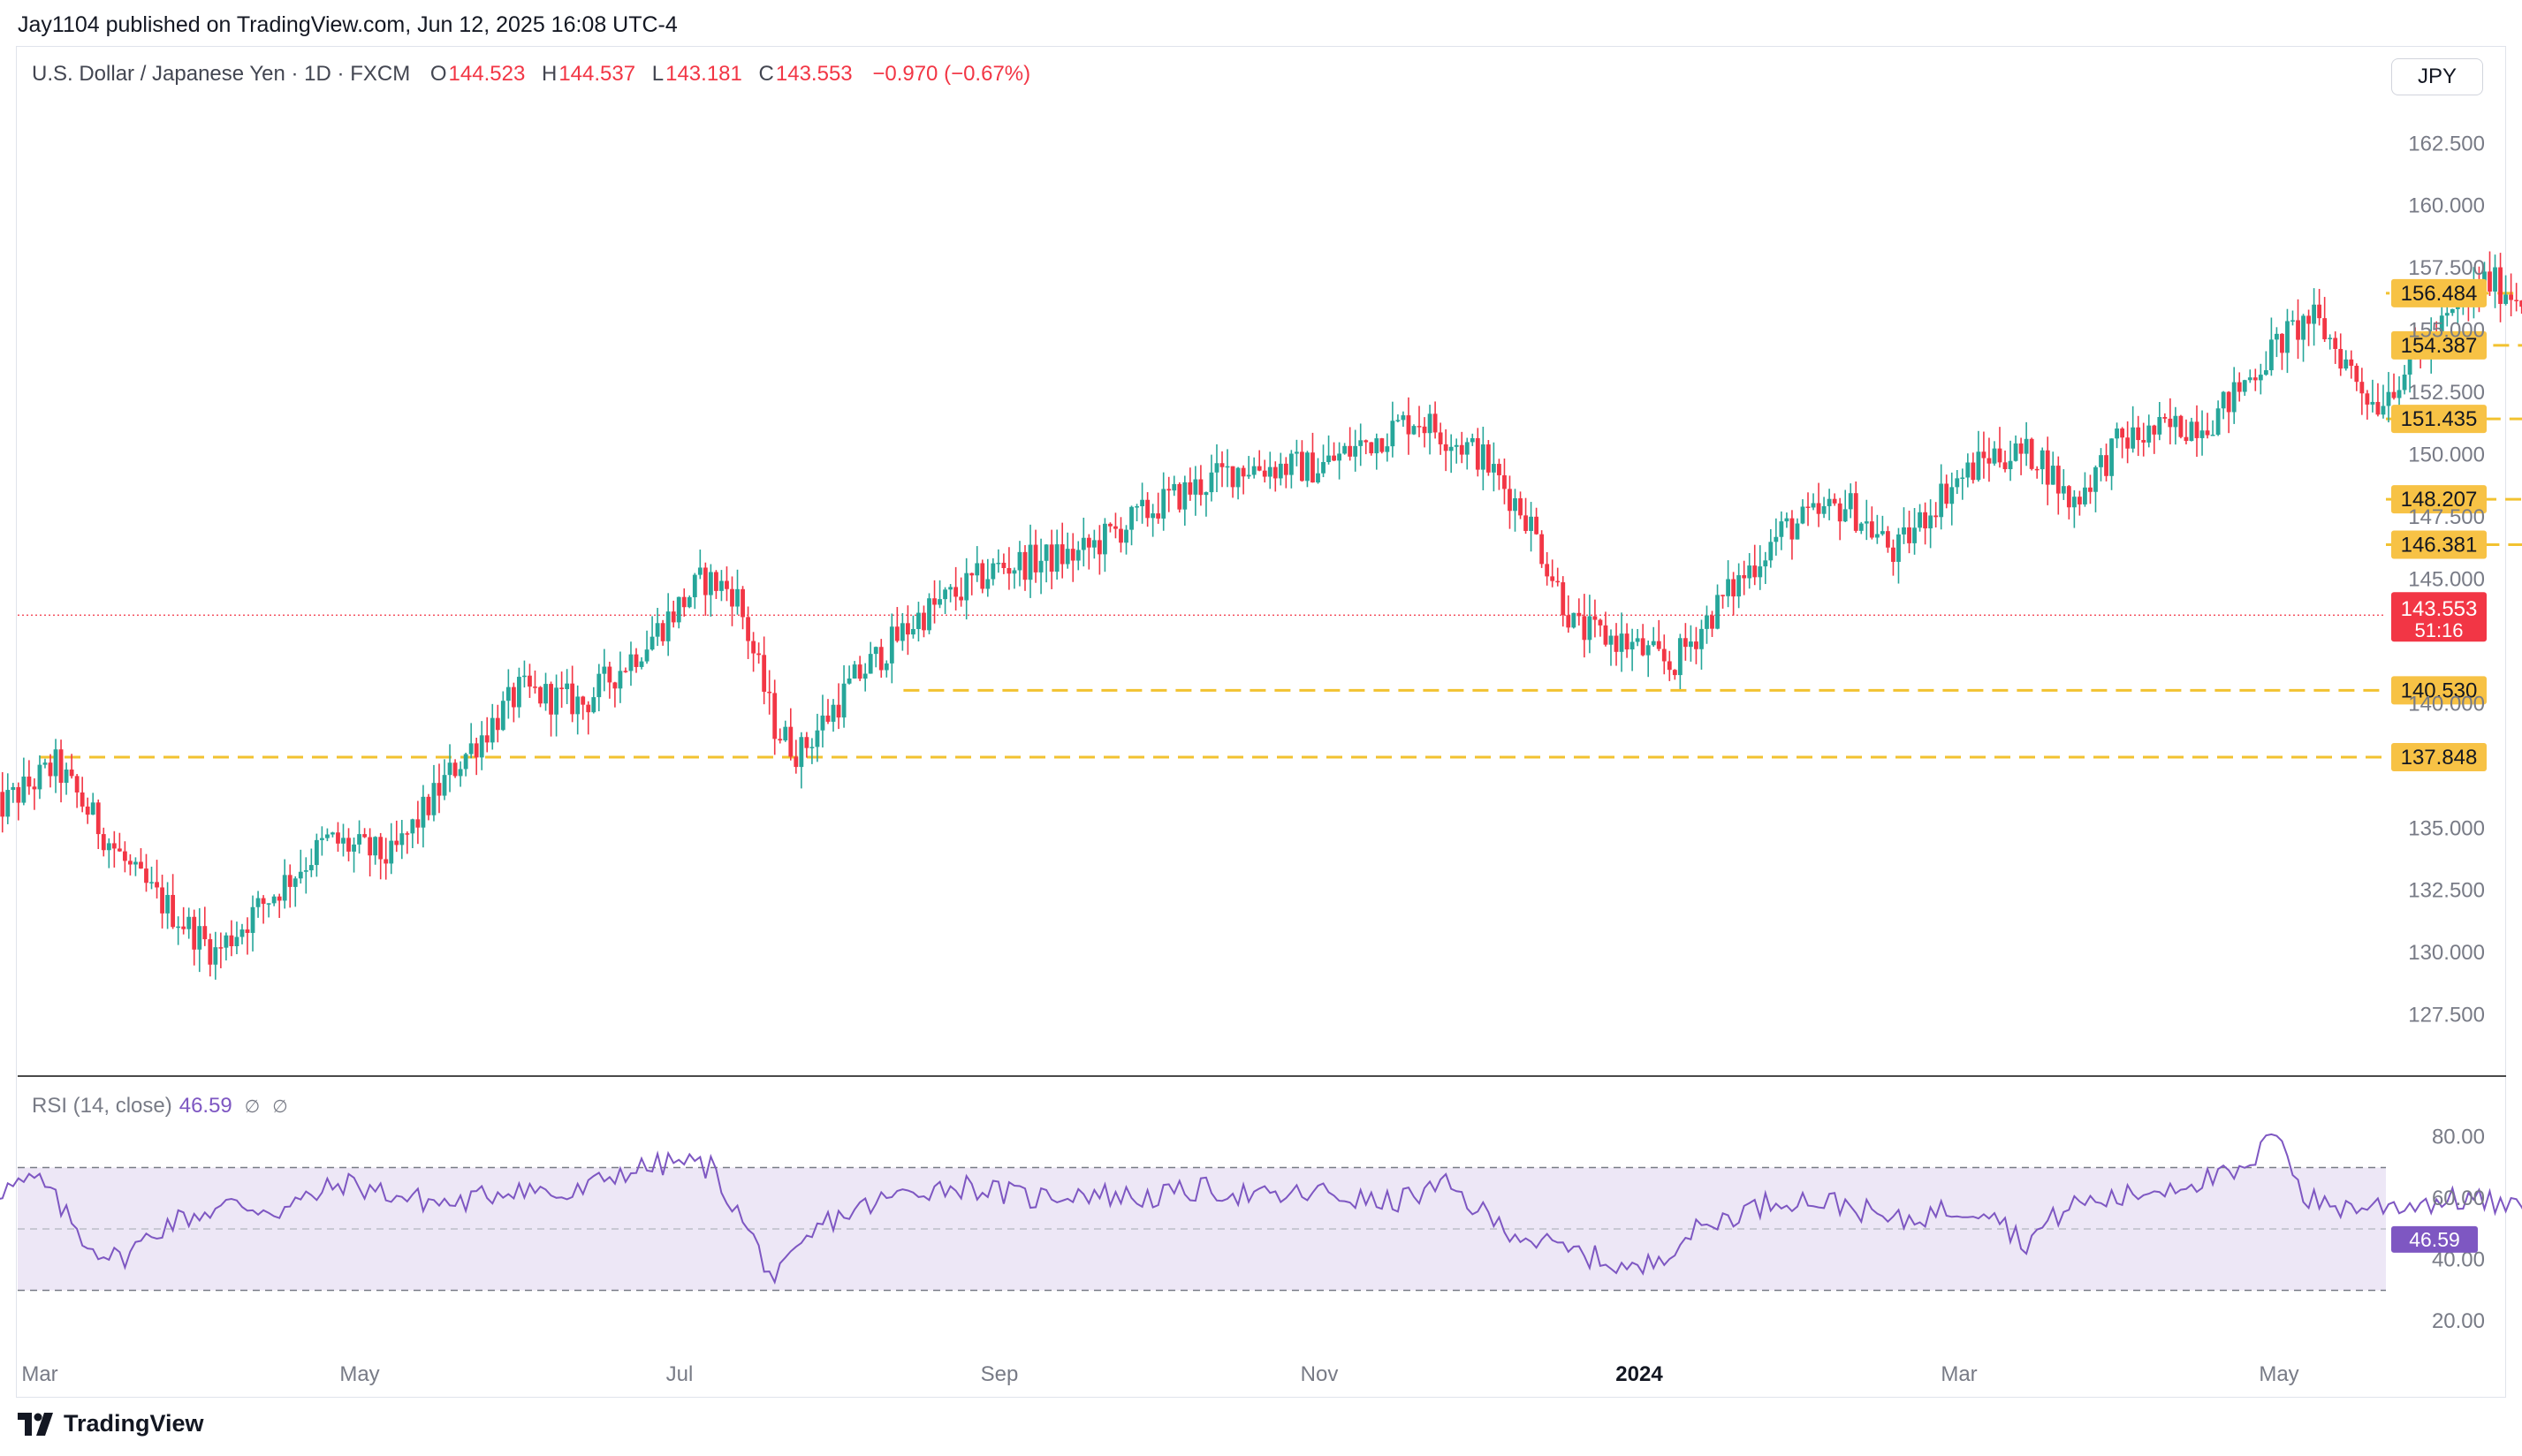 The height and width of the screenshot is (1456, 2522). I want to click on rsi-tick-label: 80.00, so click(2458, 1137).